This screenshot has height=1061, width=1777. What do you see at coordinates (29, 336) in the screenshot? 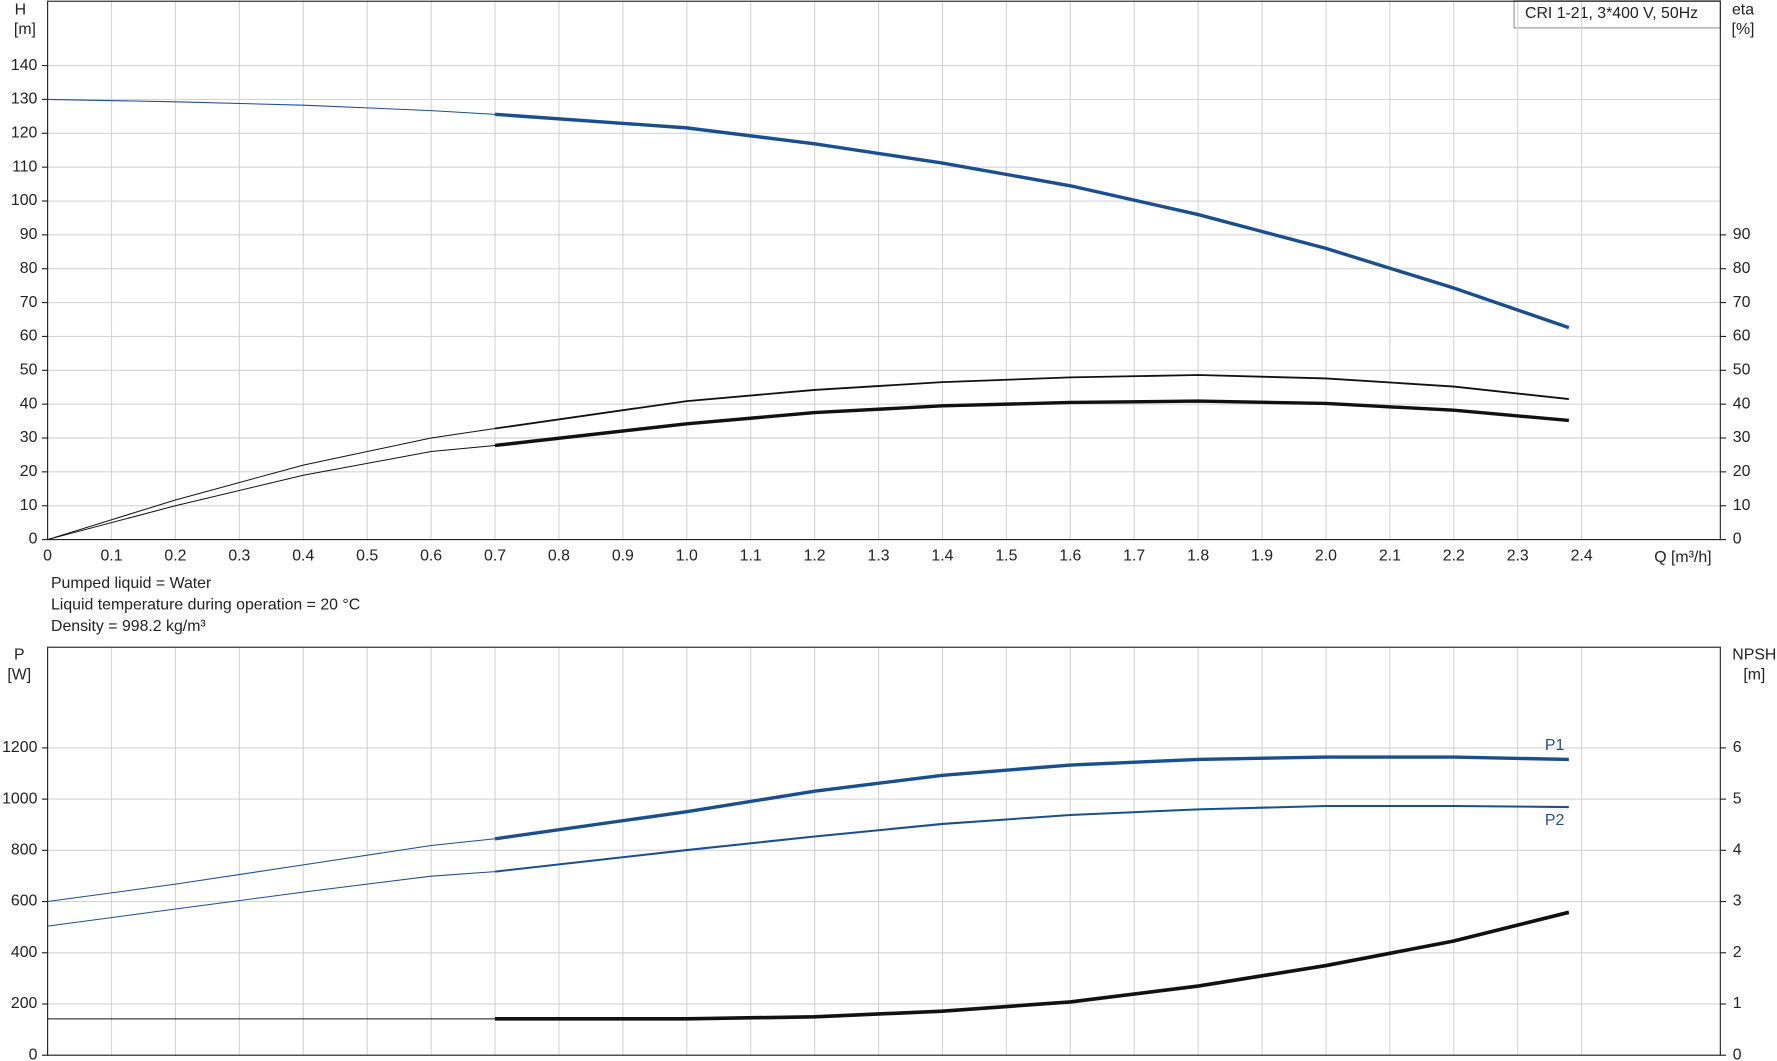
I see `y-tick-label: 60` at bounding box center [29, 336].